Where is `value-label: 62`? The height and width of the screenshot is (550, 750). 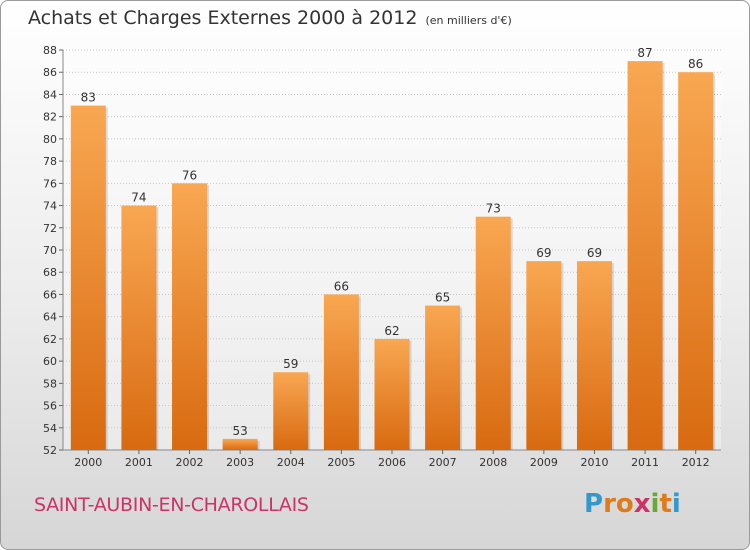 value-label: 62 is located at coordinates (391, 331).